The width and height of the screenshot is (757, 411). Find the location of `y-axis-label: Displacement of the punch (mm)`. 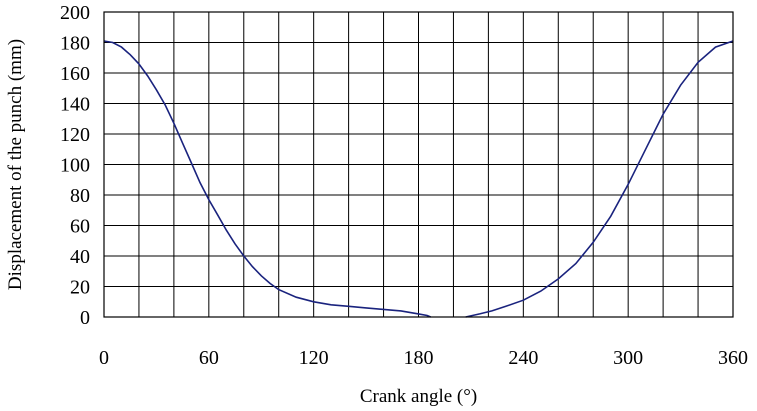

y-axis-label: Displacement of the punch (mm) is located at coordinates (15, 164).